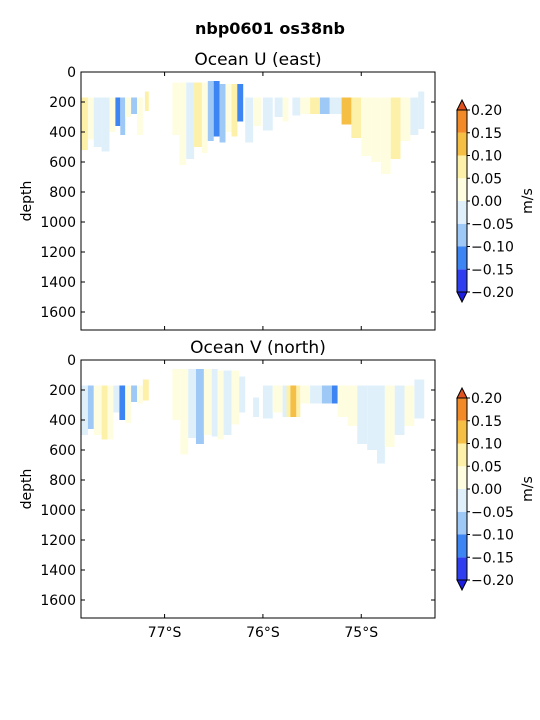 The height and width of the screenshot is (720, 540). Describe the element at coordinates (263, 633) in the screenshot. I see `x-tick-label: 76°S` at that location.